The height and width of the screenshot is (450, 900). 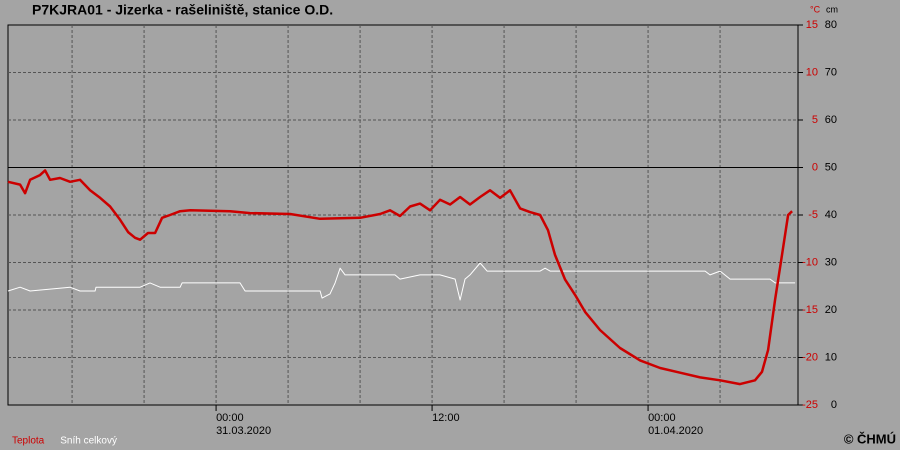 I want to click on y-tick-label: 15, so click(x=812, y=25).